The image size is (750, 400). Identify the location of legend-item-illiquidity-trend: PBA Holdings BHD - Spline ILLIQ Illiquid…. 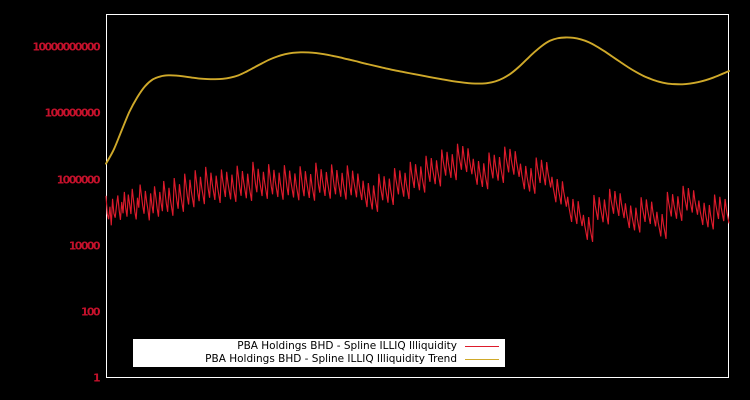
(319, 359).